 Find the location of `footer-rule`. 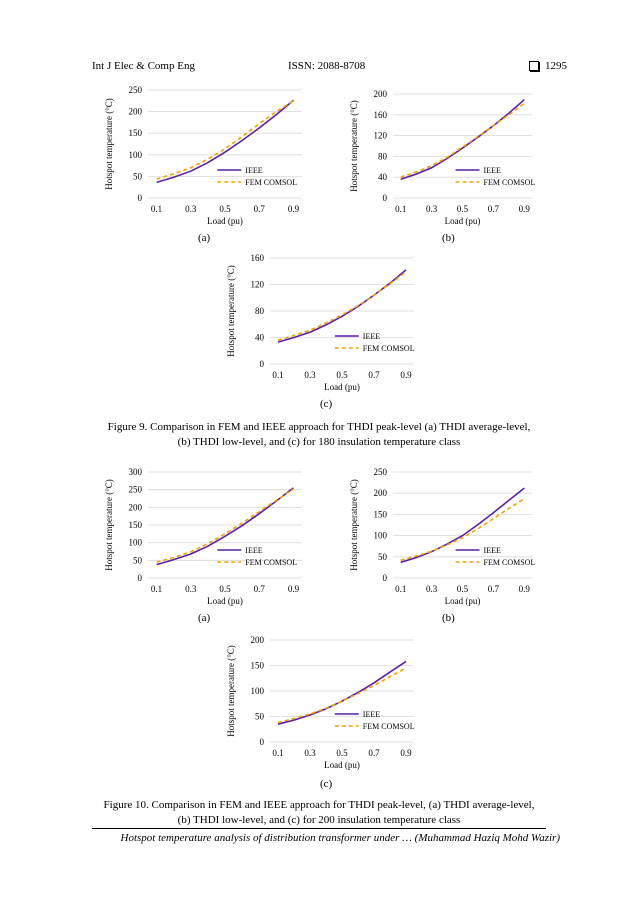

footer-rule is located at coordinates (319, 828).